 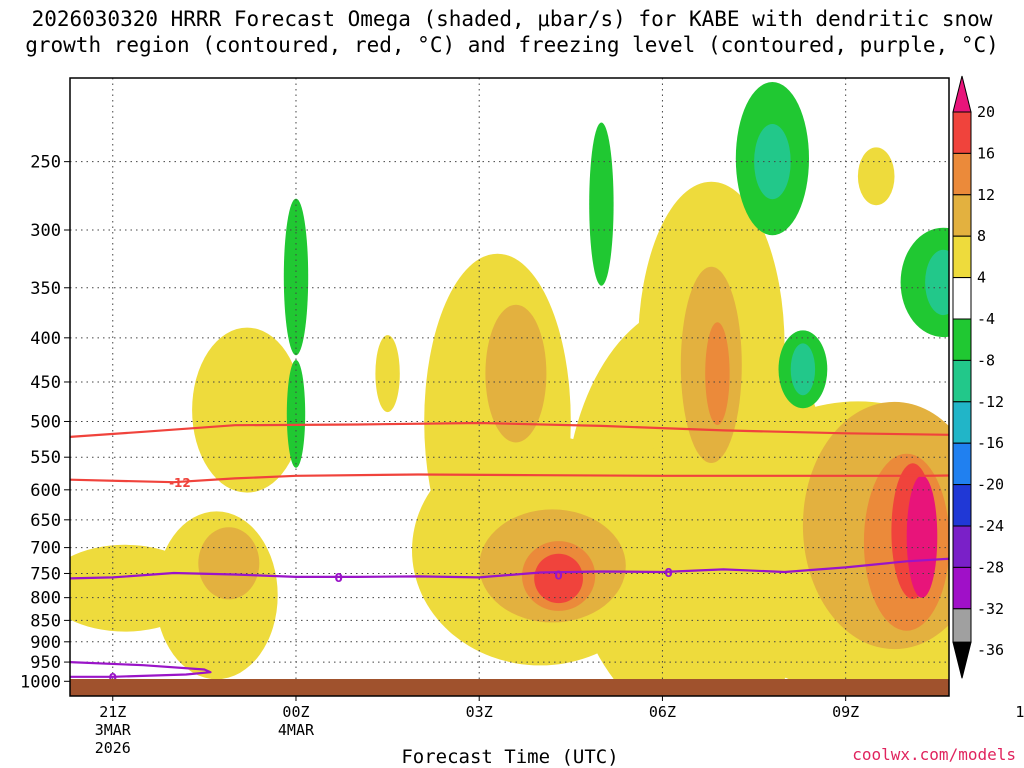 What do you see at coordinates (990, 526) in the screenshot?
I see `colorbar-label-10: -24` at bounding box center [990, 526].